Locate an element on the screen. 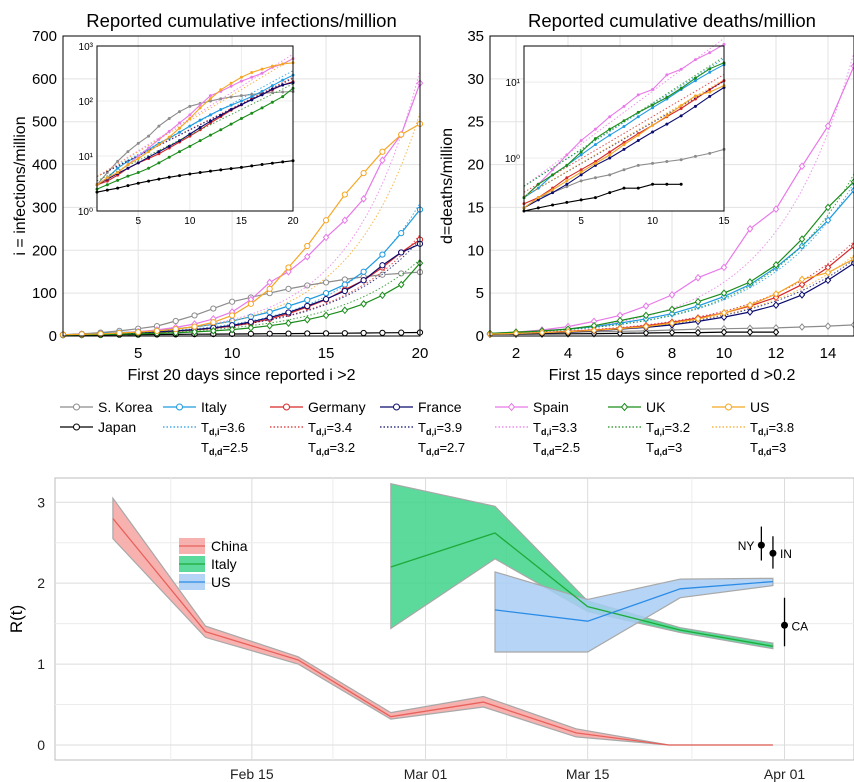  inset-frame is located at coordinates (195, 128).